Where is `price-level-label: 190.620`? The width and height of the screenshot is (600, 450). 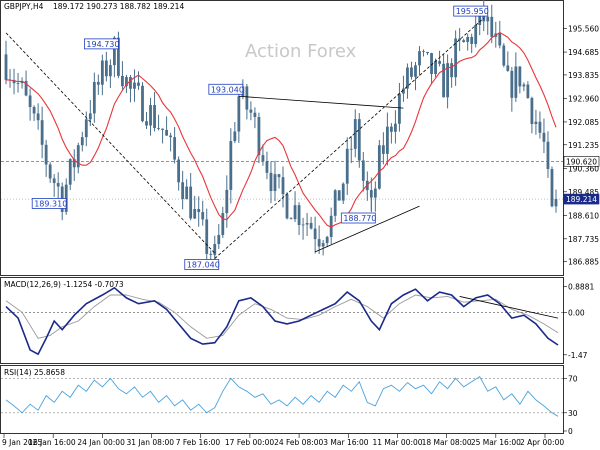
price-level-label: 190.620 is located at coordinates (581, 161).